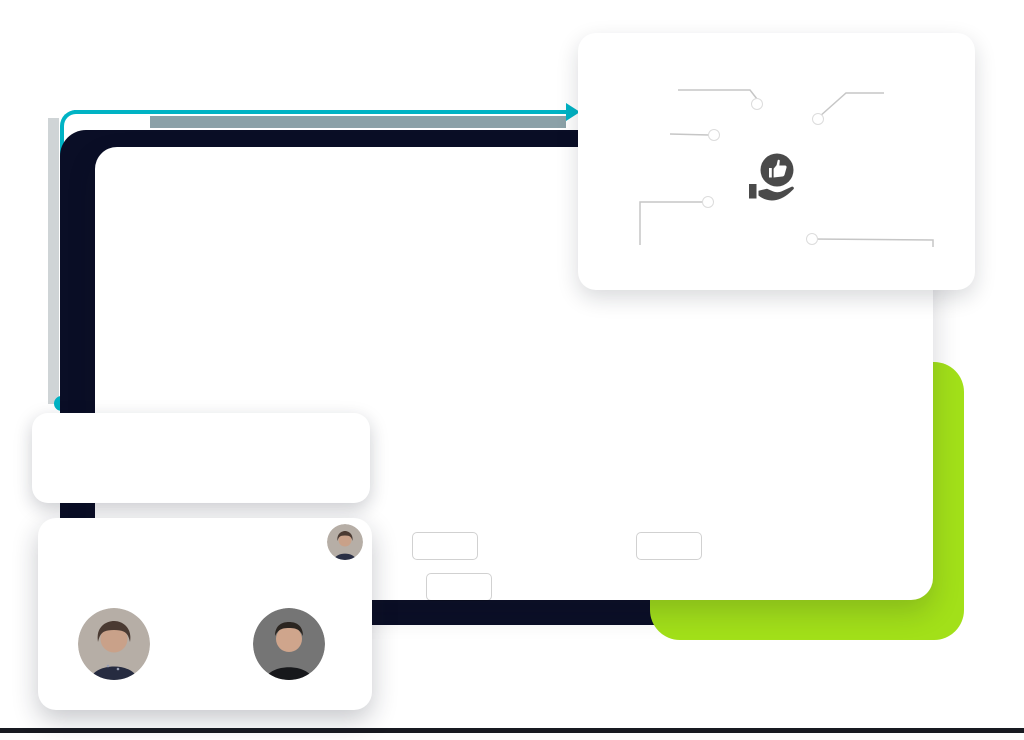 The image size is (1024, 740). I want to click on caller-avatar, so click(345, 542).